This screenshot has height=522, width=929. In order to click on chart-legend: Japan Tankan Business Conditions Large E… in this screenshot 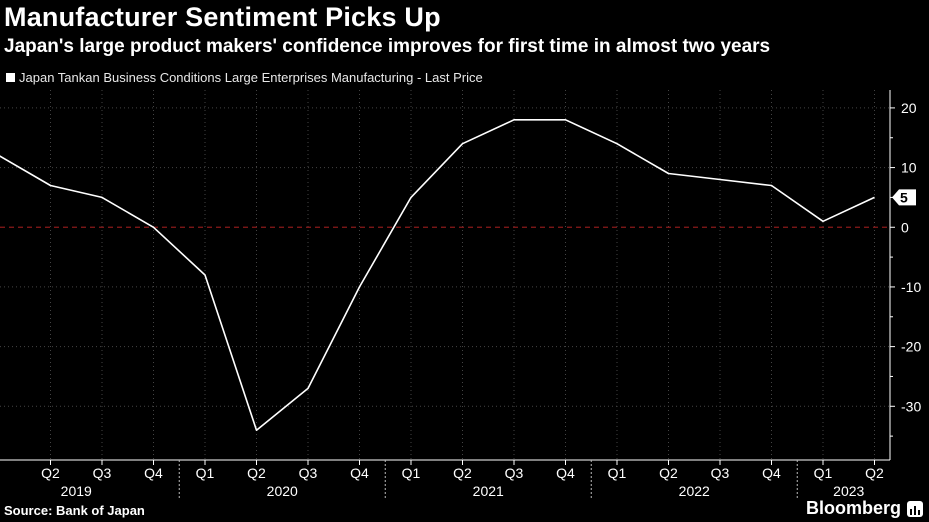, I will do `click(244, 77)`.